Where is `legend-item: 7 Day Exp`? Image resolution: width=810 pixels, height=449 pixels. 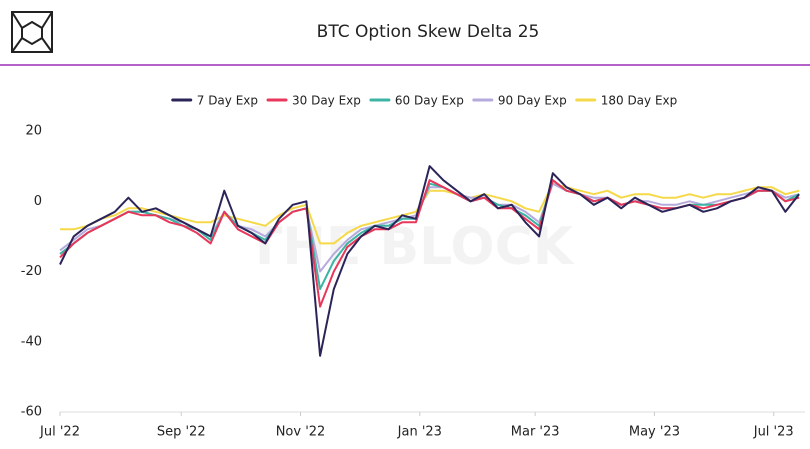
legend-item: 7 Day Exp is located at coordinates (214, 101).